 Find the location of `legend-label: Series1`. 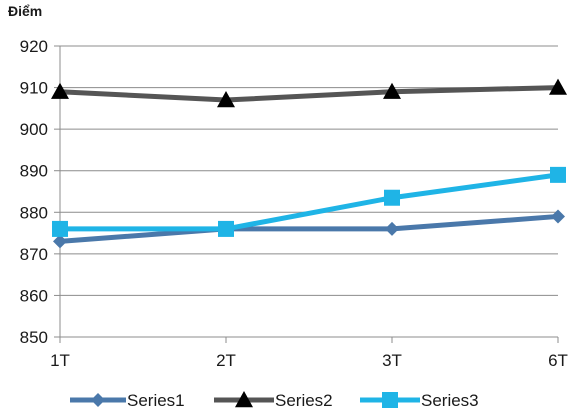

legend-label: Series1 is located at coordinates (156, 400).